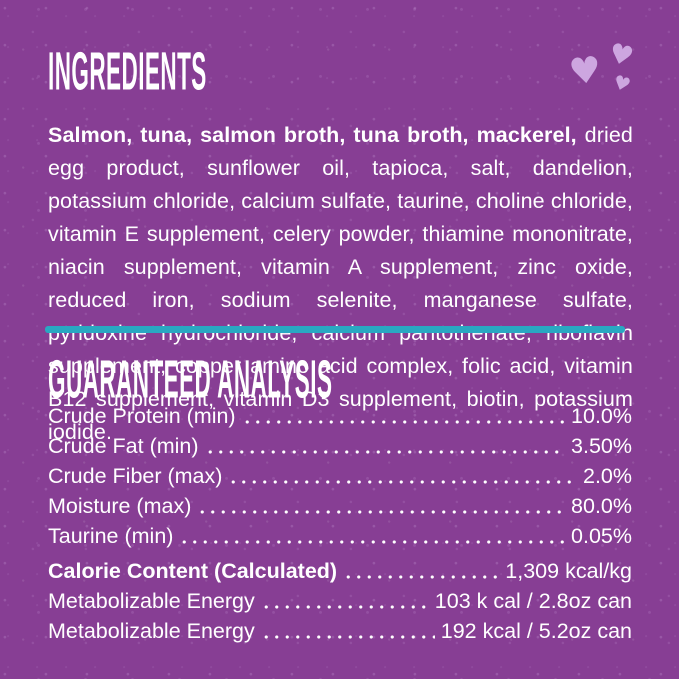  Describe the element at coordinates (123, 446) in the screenshot. I see `analysis-label: Crude Fat (min)` at that location.